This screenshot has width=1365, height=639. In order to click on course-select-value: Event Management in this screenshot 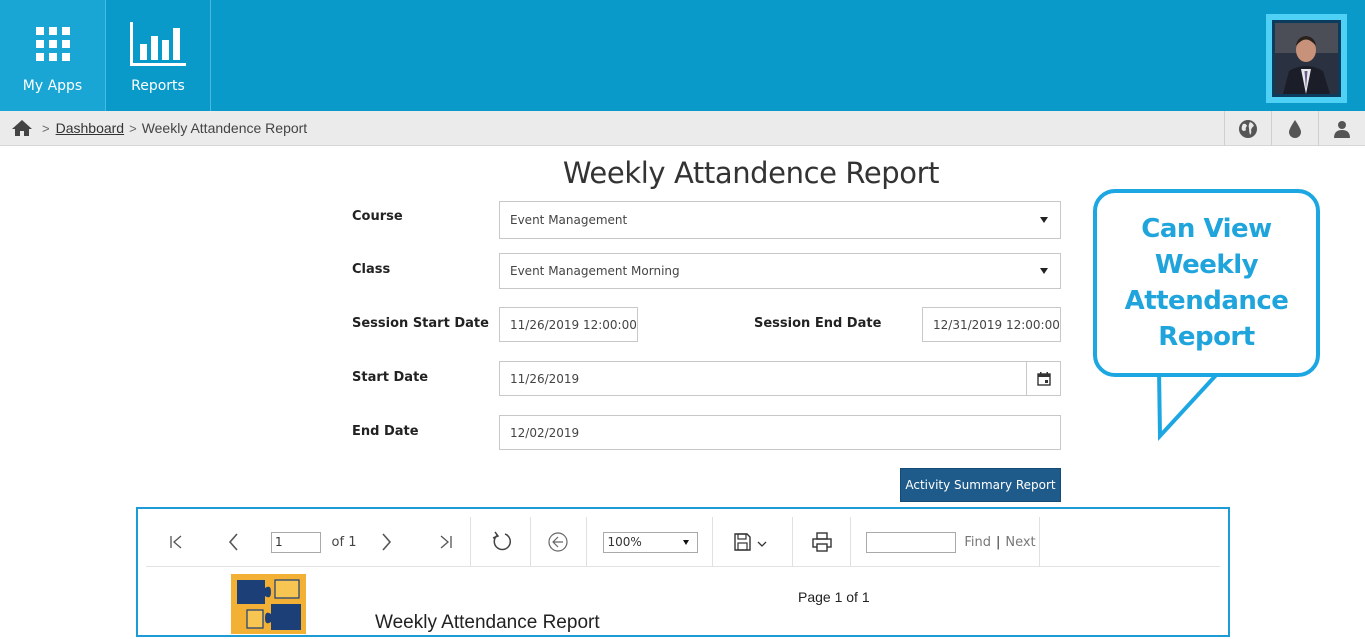, I will do `click(569, 220)`.